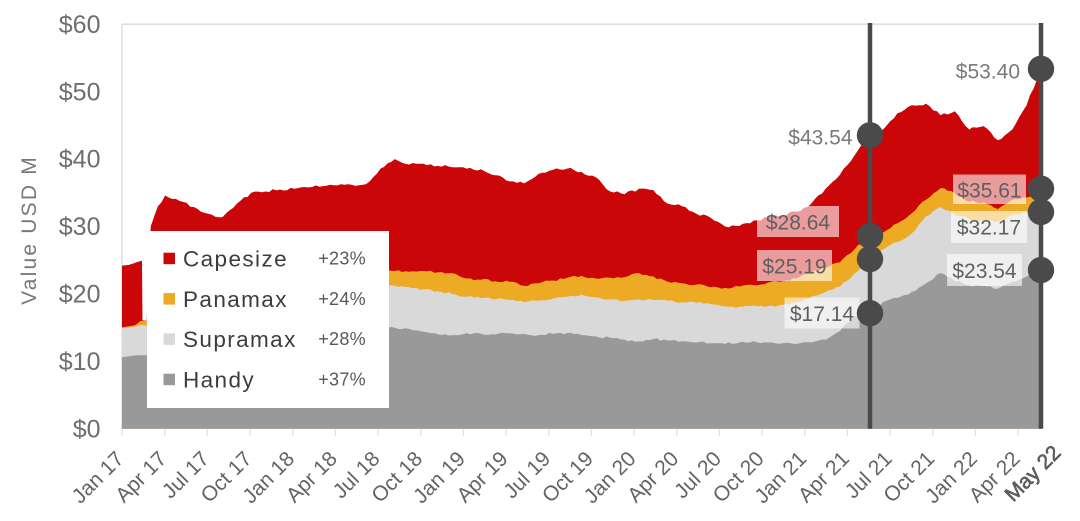  What do you see at coordinates (984, 271) in the screenshot?
I see `svg-text: $23.54` at bounding box center [984, 271].